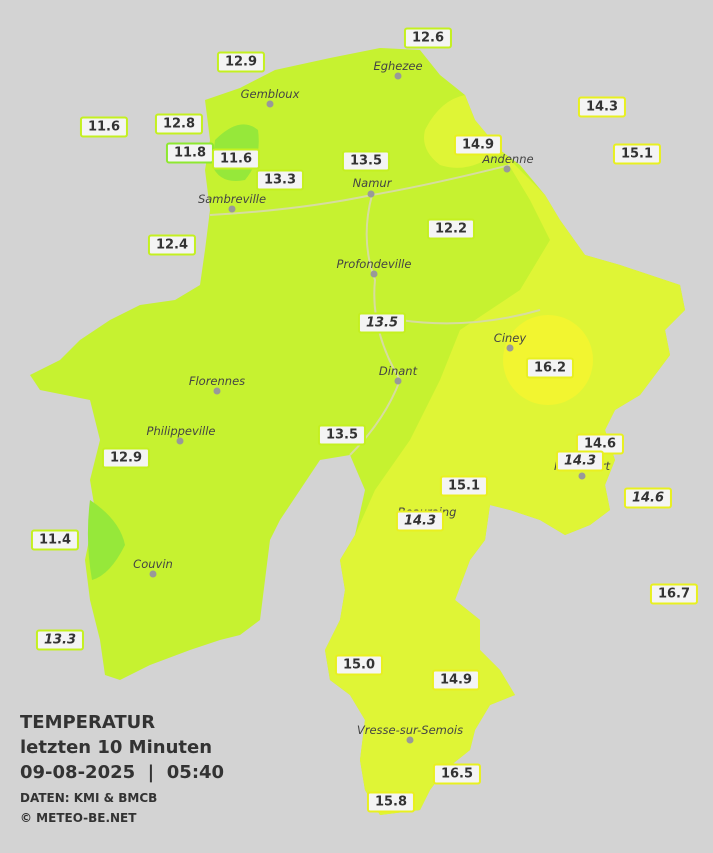 Image resolution: width=713 pixels, height=853 pixels. What do you see at coordinates (391, 802) in the screenshot?
I see `station-temperature: 15.8` at bounding box center [391, 802].